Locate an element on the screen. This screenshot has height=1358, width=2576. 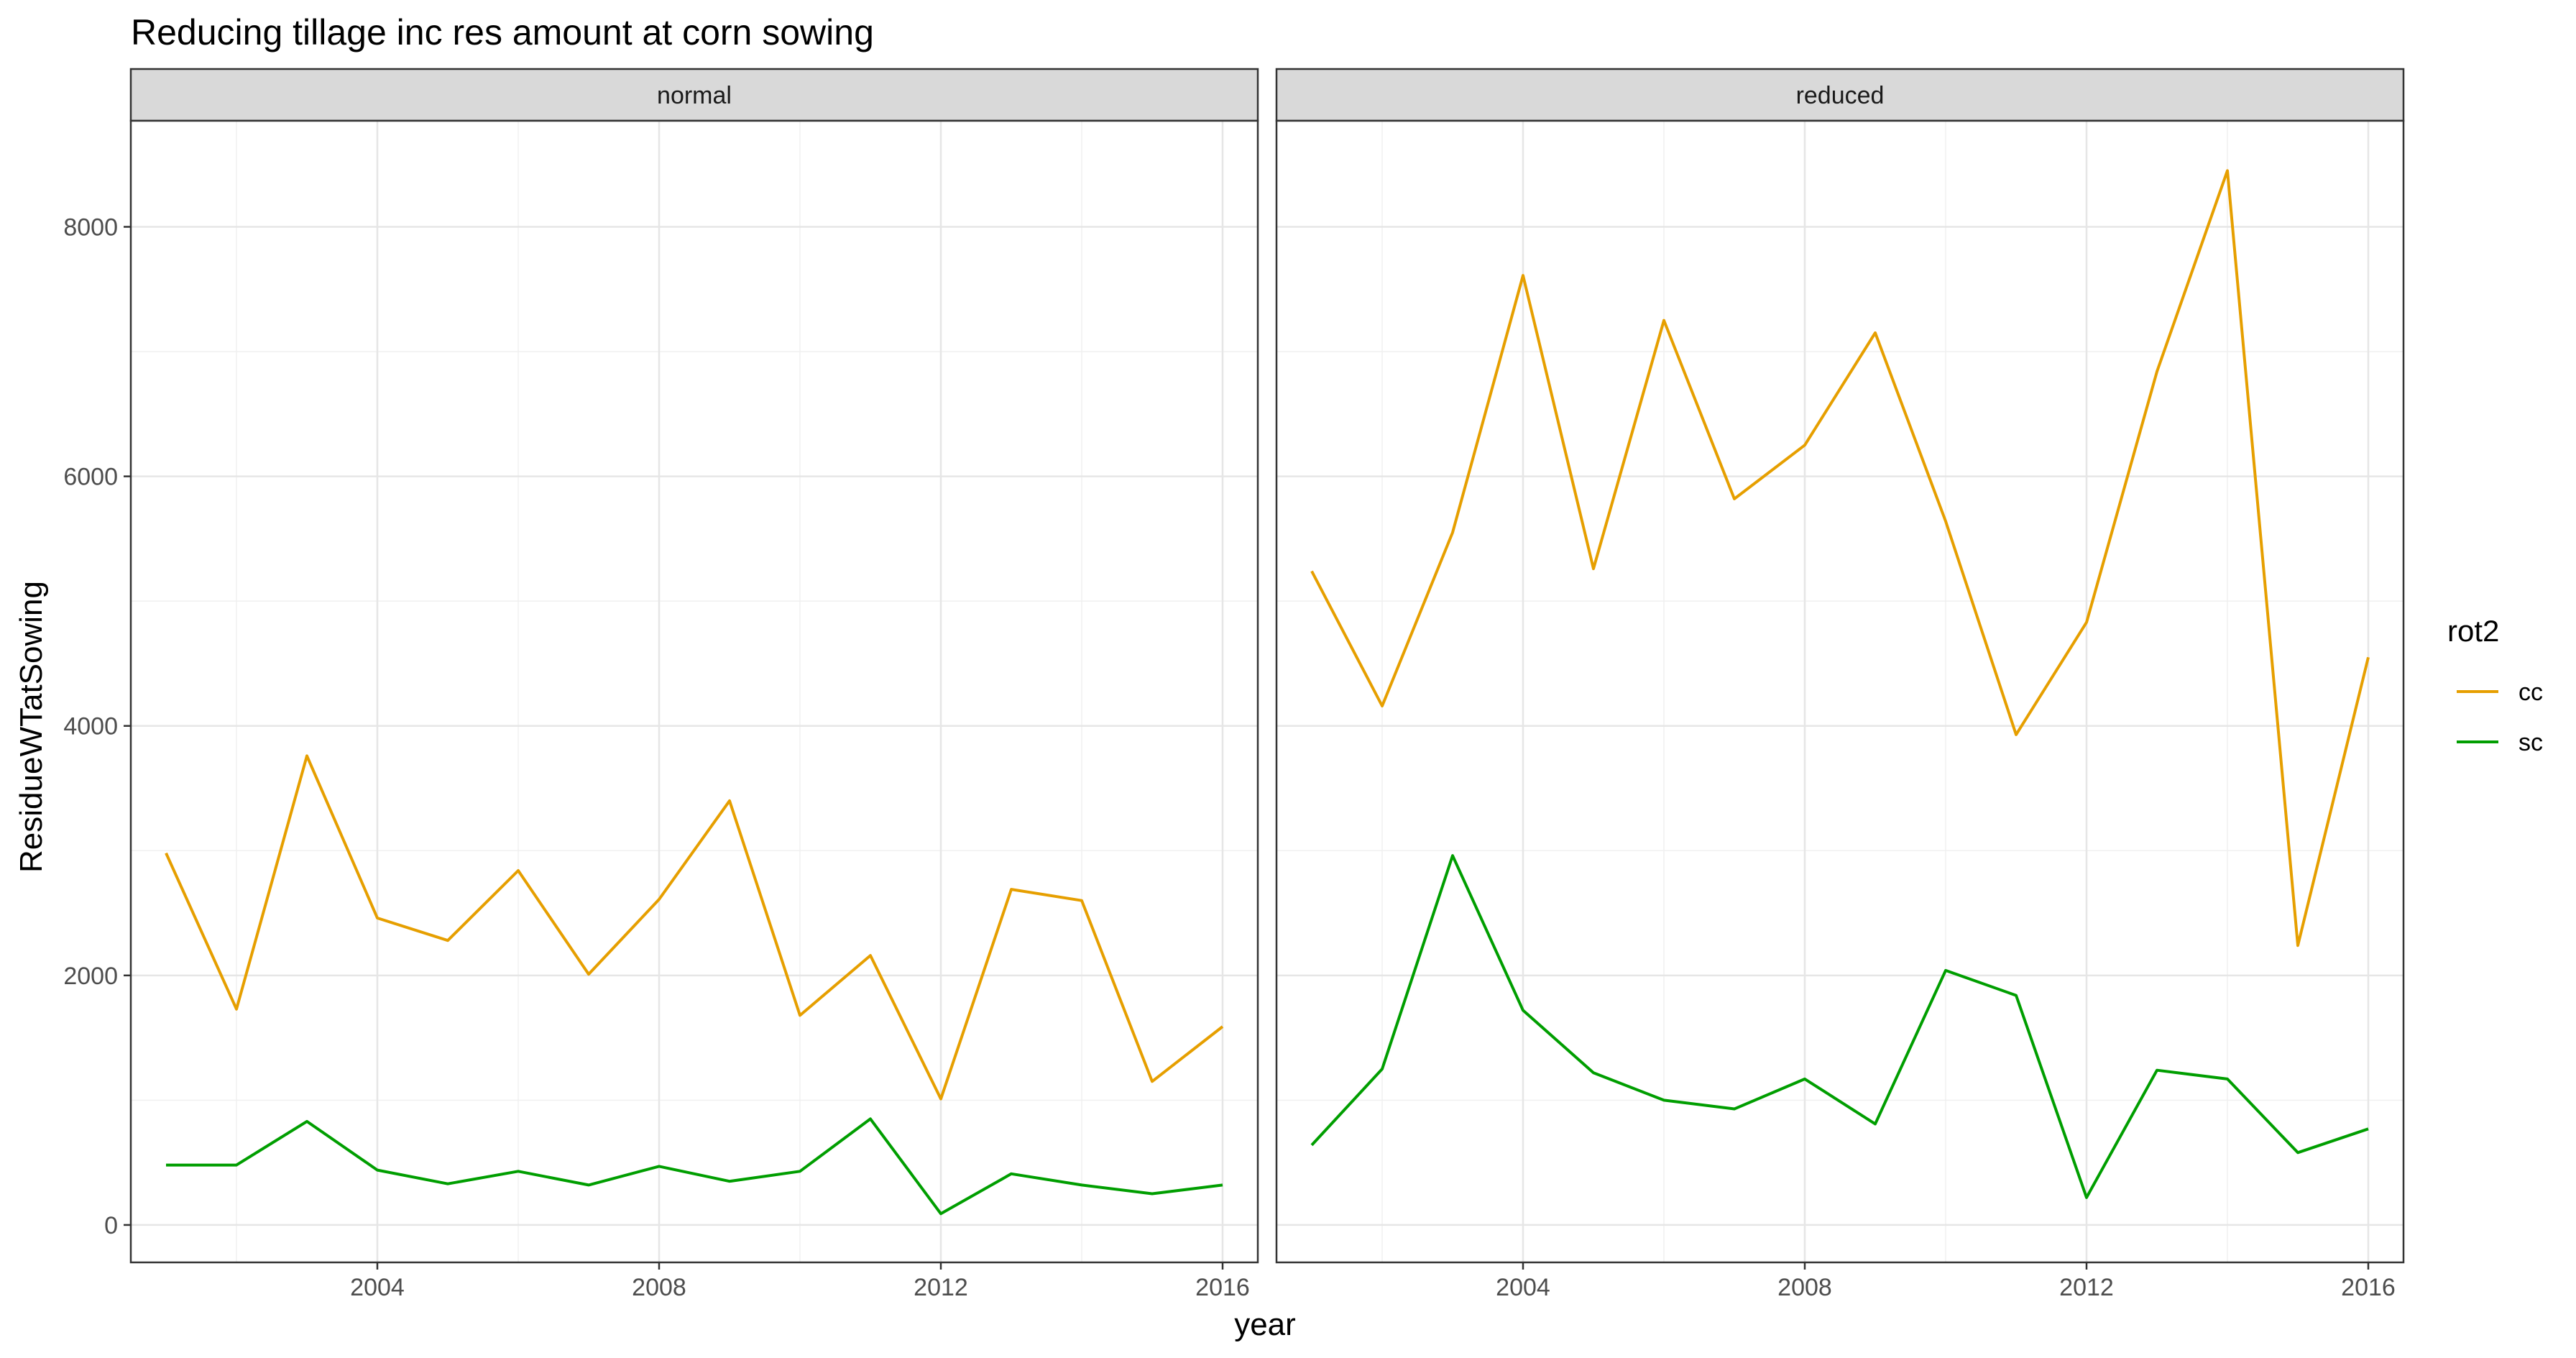
legend: rot2 cc sc is located at coordinates (2495, 685).